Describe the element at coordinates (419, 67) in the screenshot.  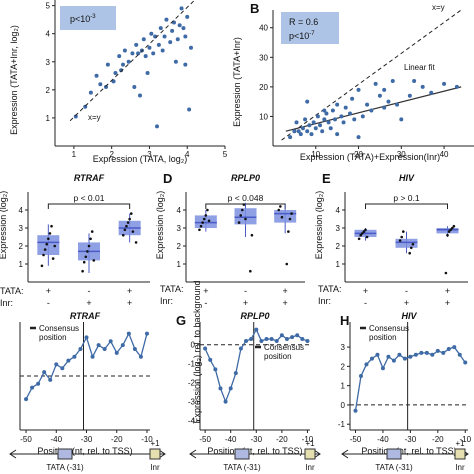
I see `panel-b-fit-label: Linear fit` at that location.